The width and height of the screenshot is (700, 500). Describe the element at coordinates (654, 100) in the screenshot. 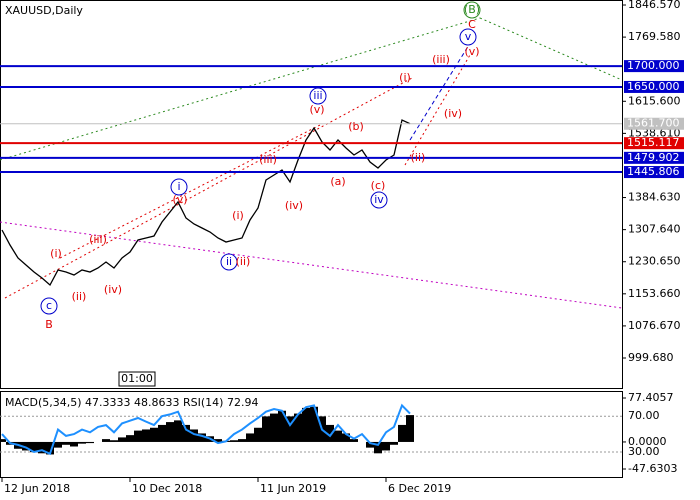

I see `y-tick-label: 1615.600` at that location.